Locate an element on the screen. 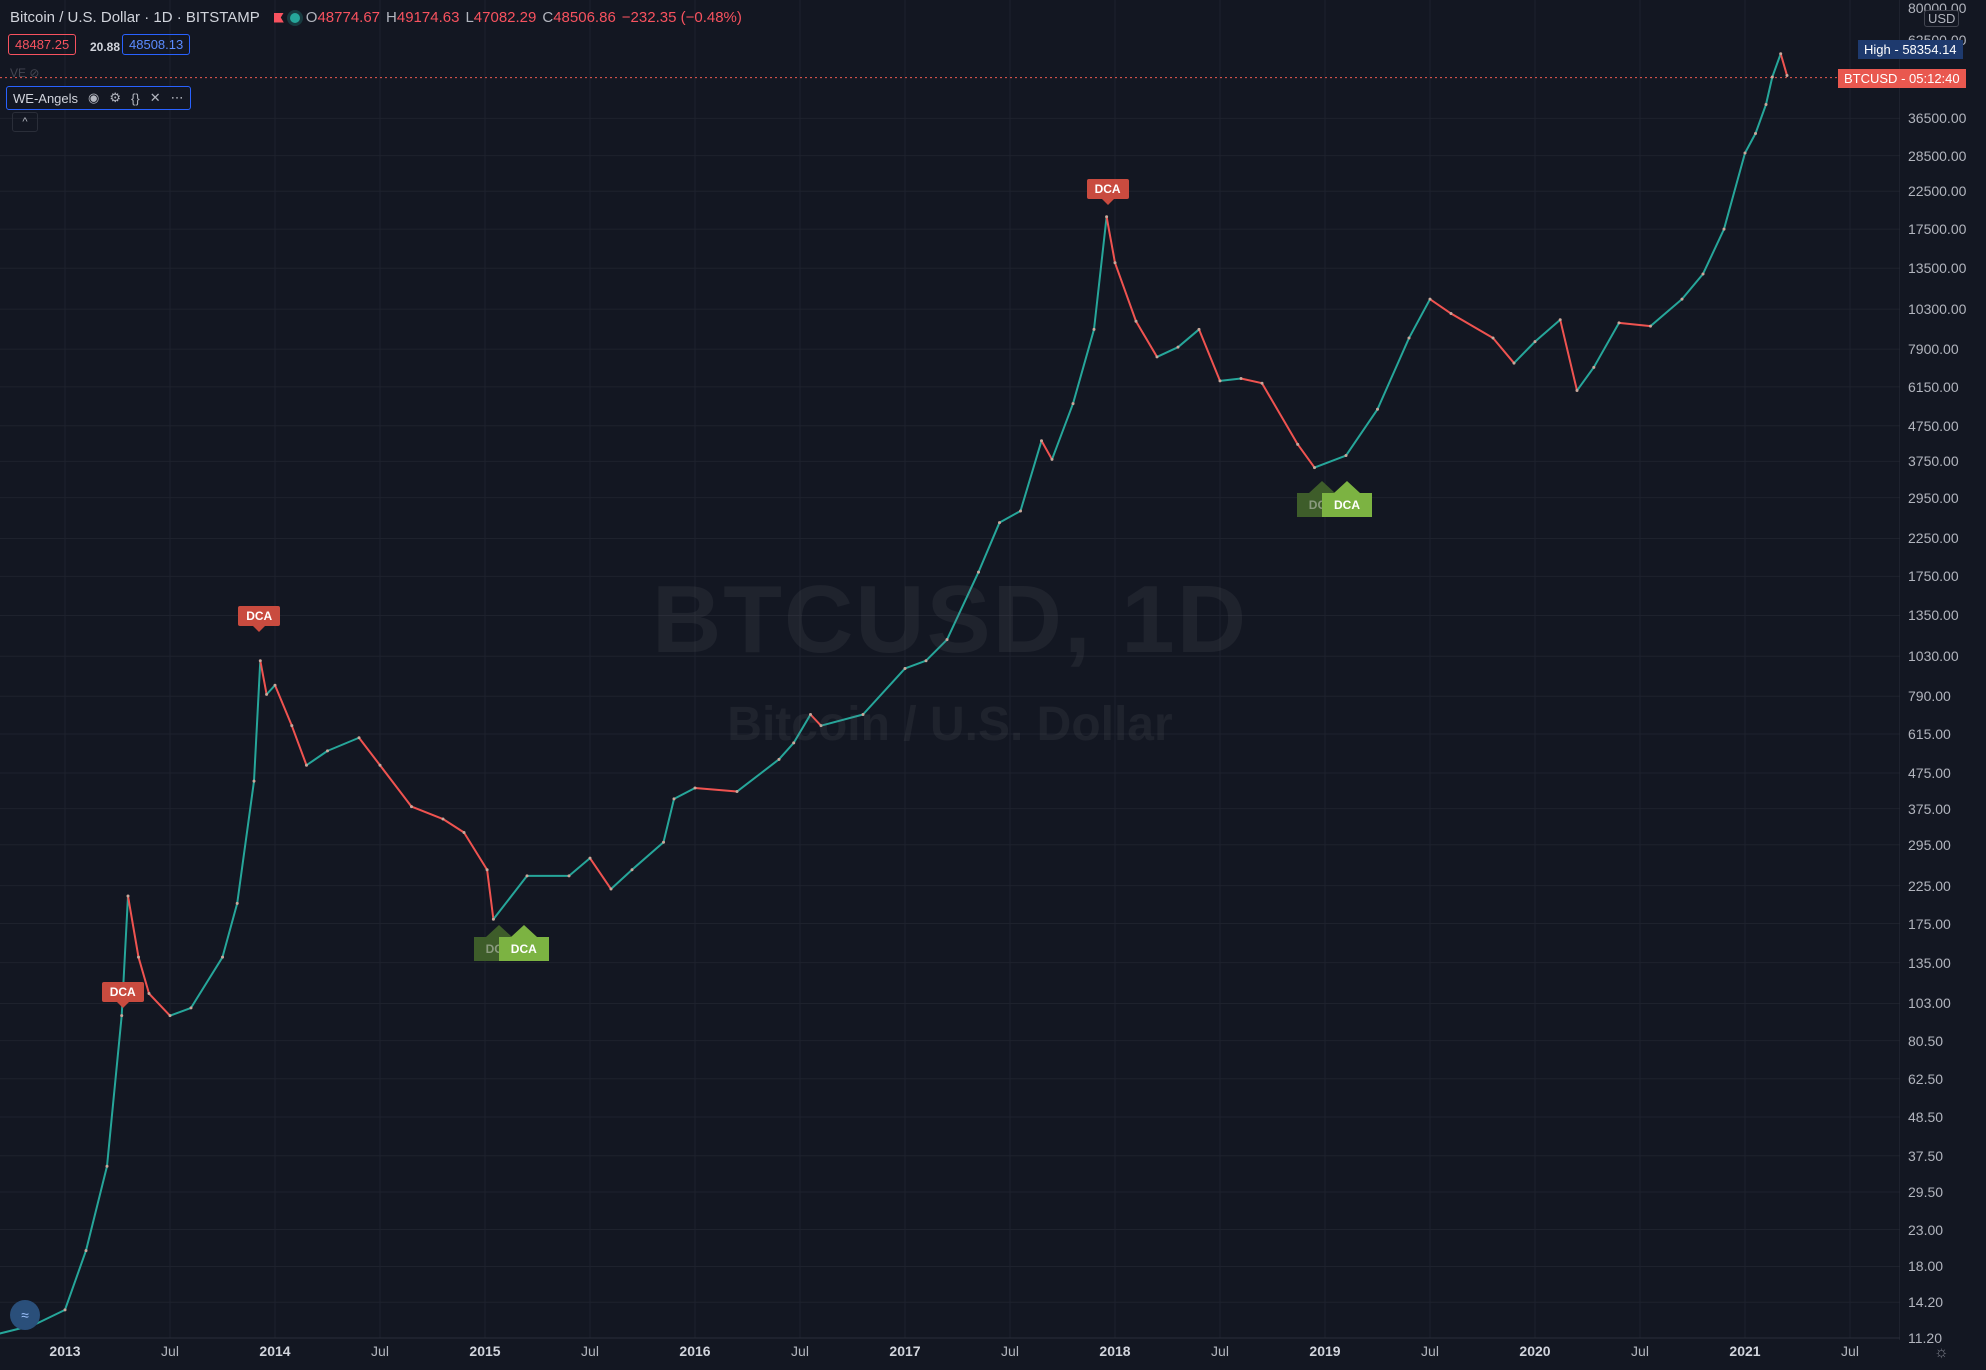  braces-icon: {} is located at coordinates (135, 98).